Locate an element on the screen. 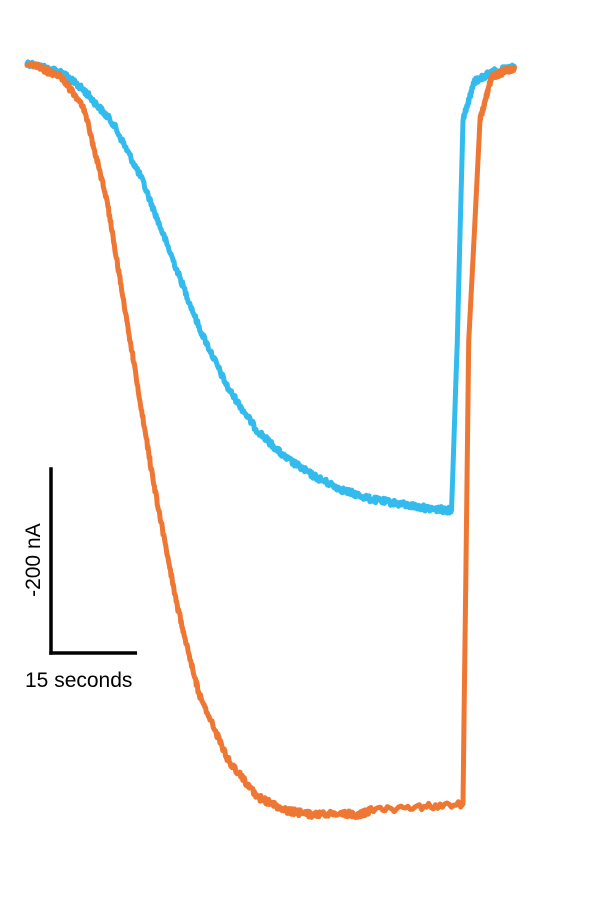 Image resolution: width=600 pixels, height=900 pixels. scale-bar-x-label: 15 seconds is located at coordinates (78, 680).